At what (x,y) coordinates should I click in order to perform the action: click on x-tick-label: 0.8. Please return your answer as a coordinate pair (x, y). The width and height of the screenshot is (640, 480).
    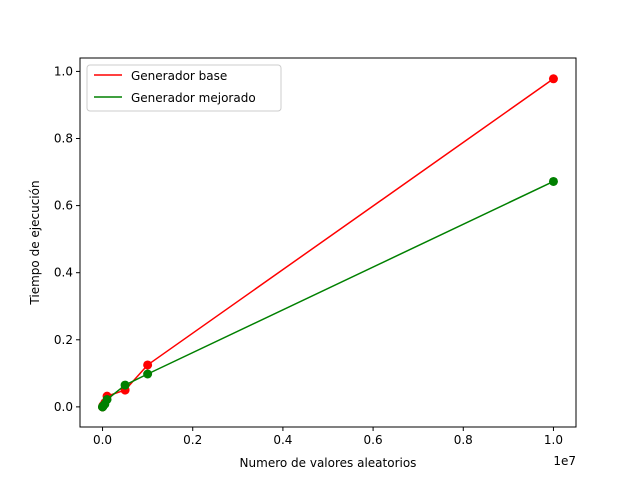
    Looking at the image, I should click on (463, 440).